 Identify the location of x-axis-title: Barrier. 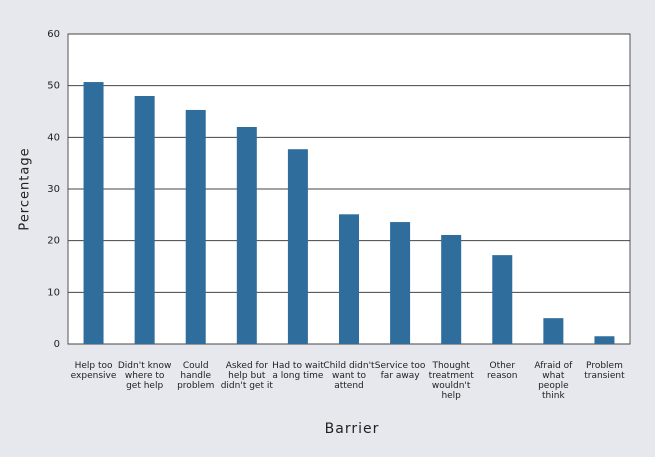
(352, 429).